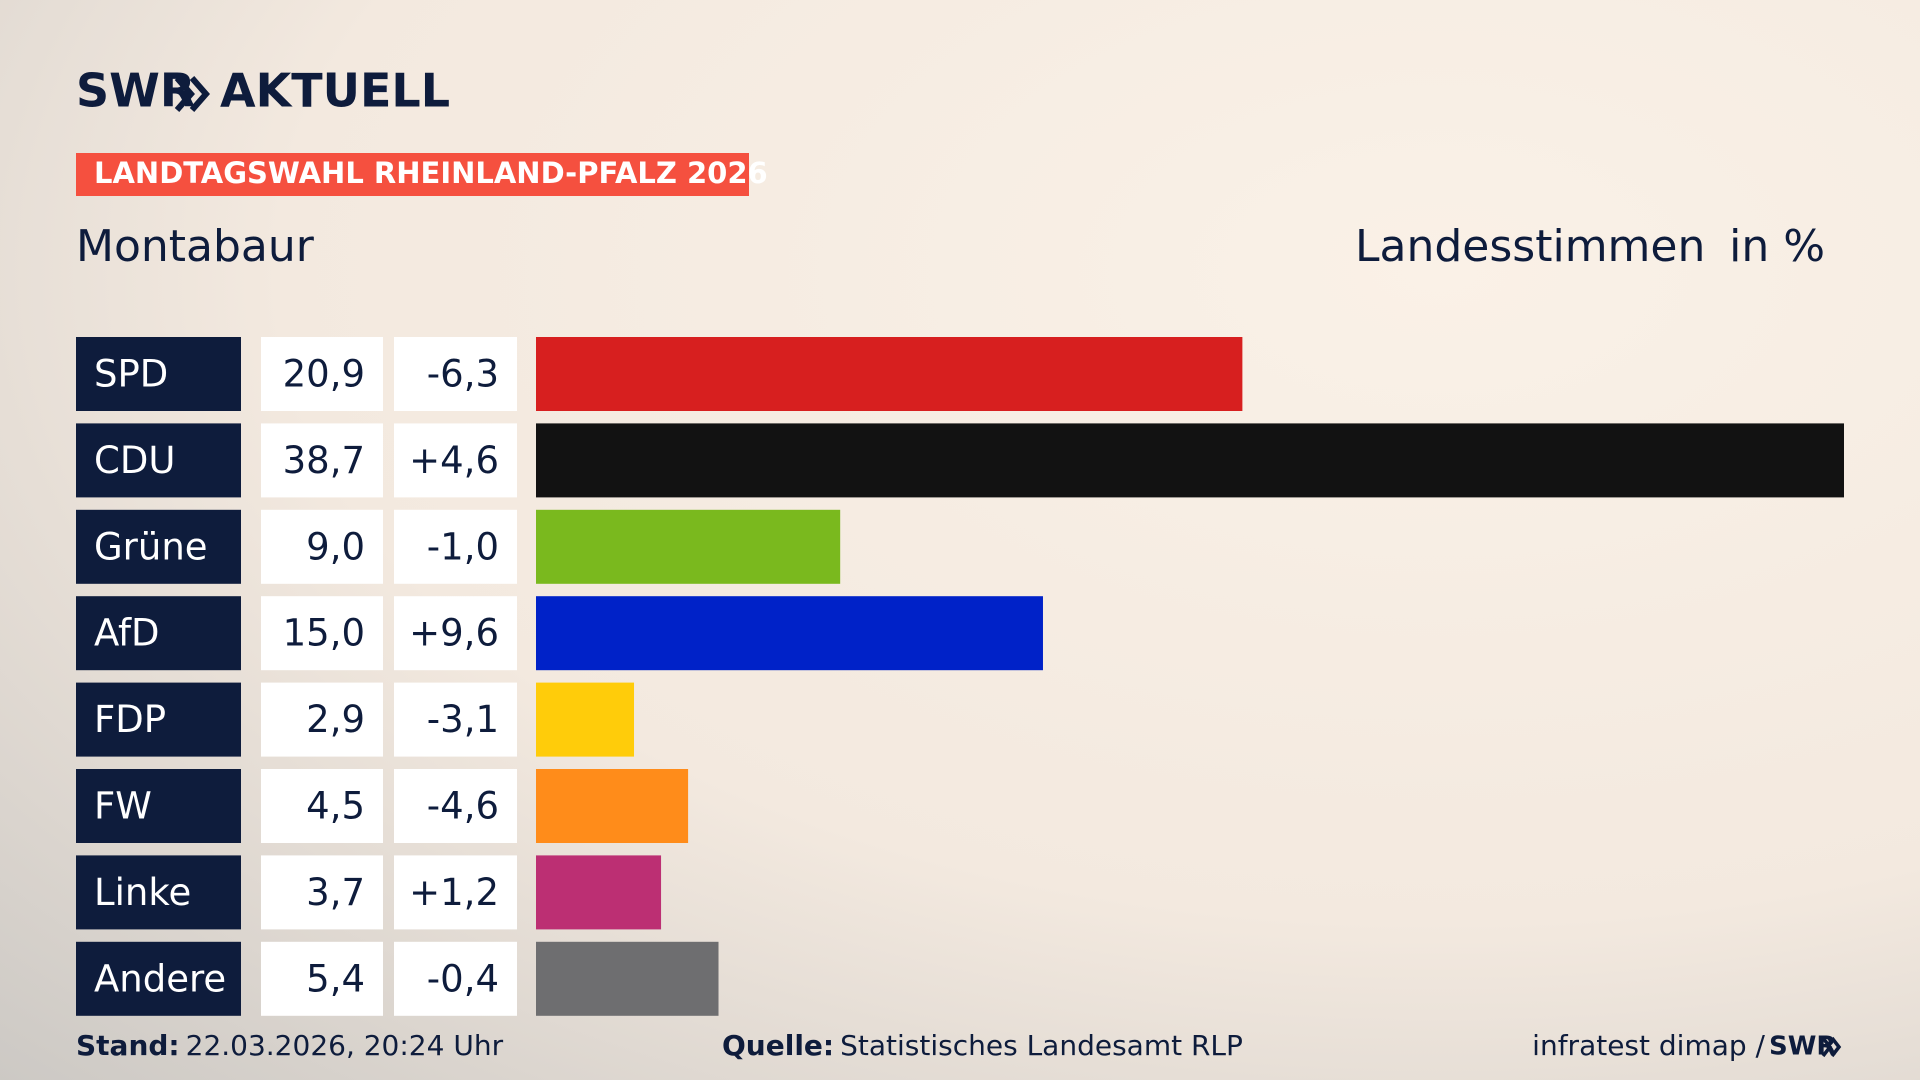 The height and width of the screenshot is (1080, 1920). What do you see at coordinates (335, 91) in the screenshot?
I see `brand-suffix: AKTUELL` at bounding box center [335, 91].